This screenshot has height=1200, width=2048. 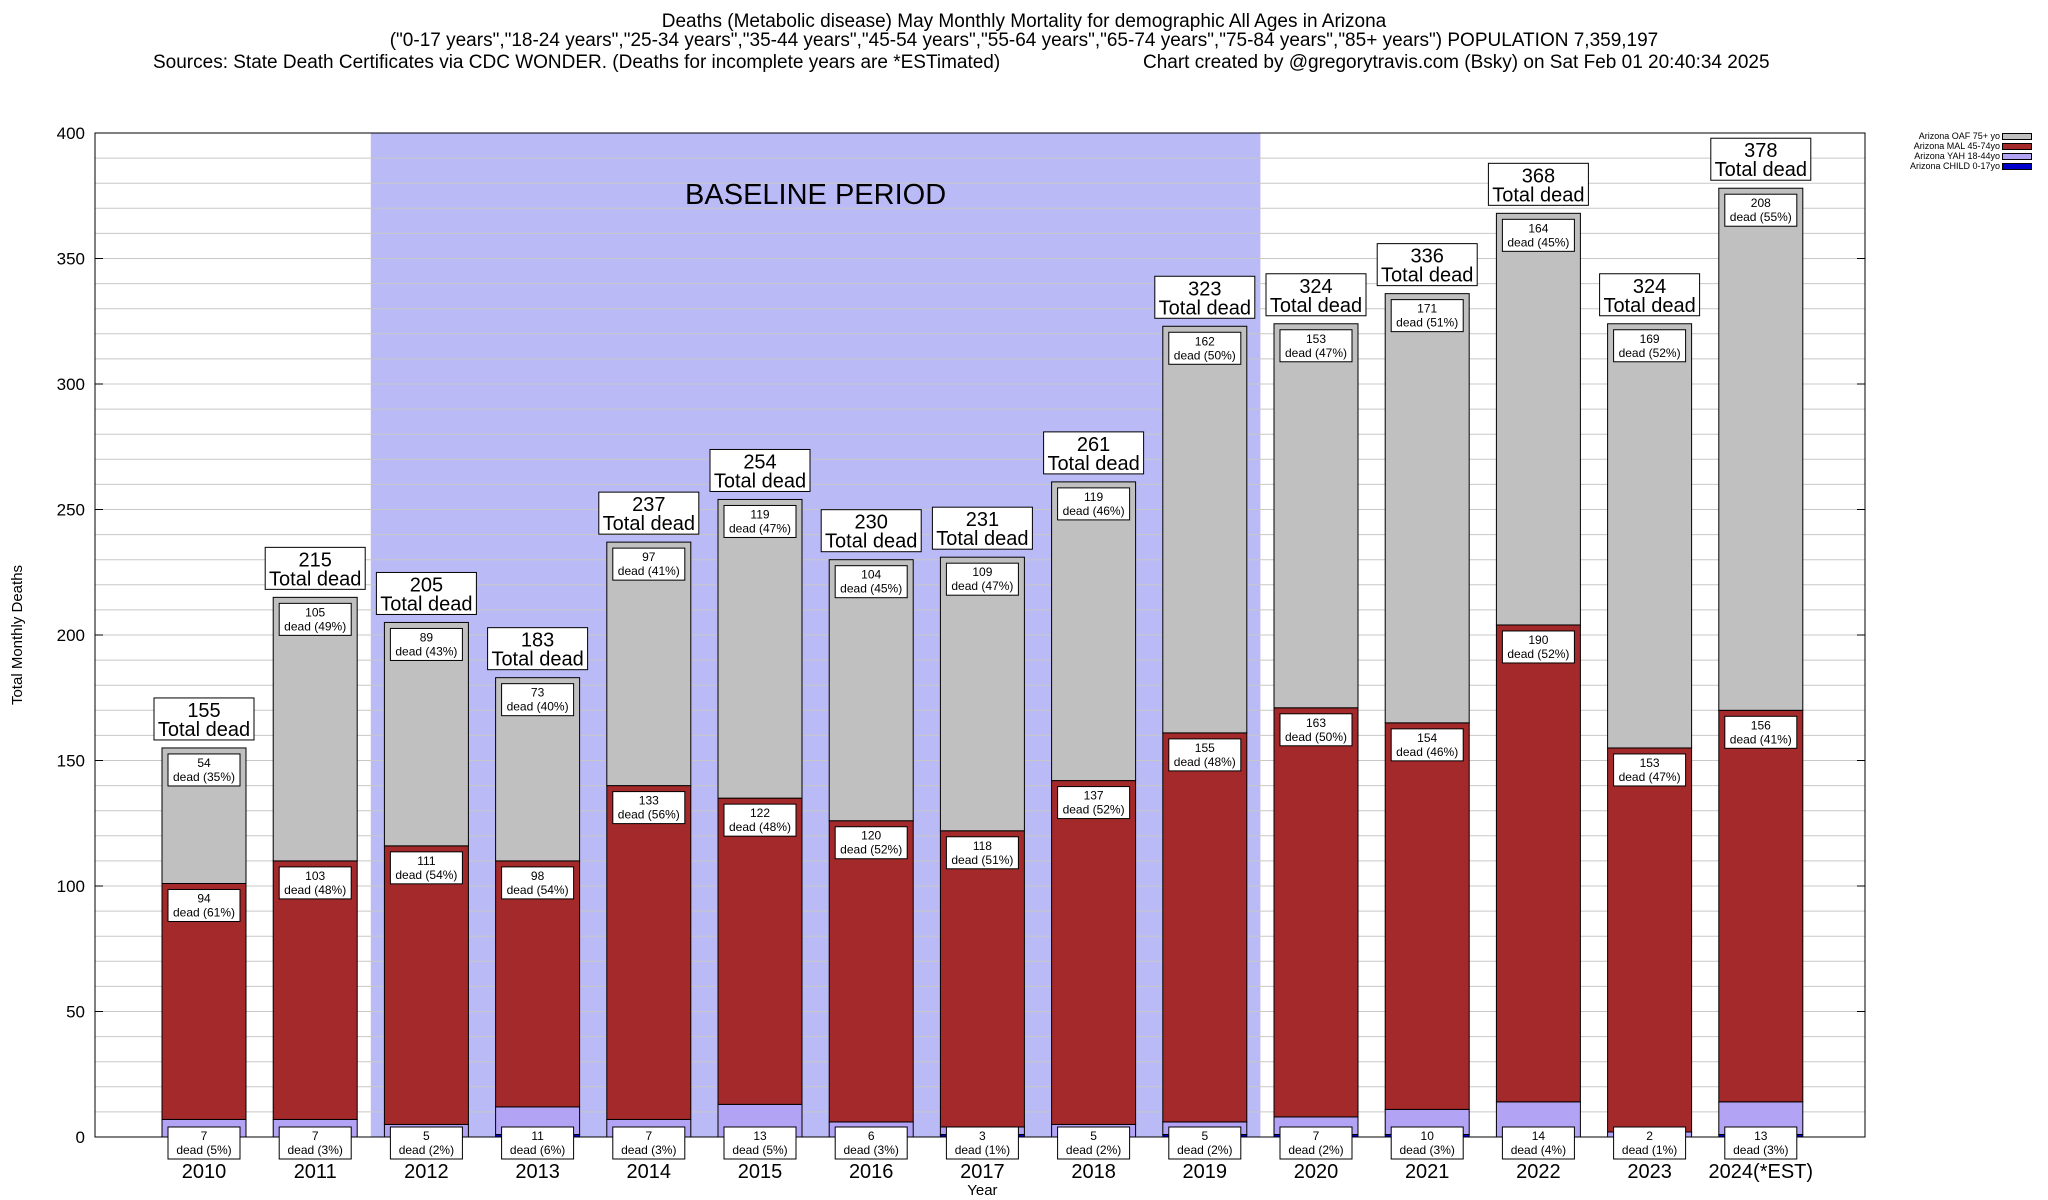 What do you see at coordinates (1761, 217) in the screenshot?
I see `data-label-percent: dead (55%)` at bounding box center [1761, 217].